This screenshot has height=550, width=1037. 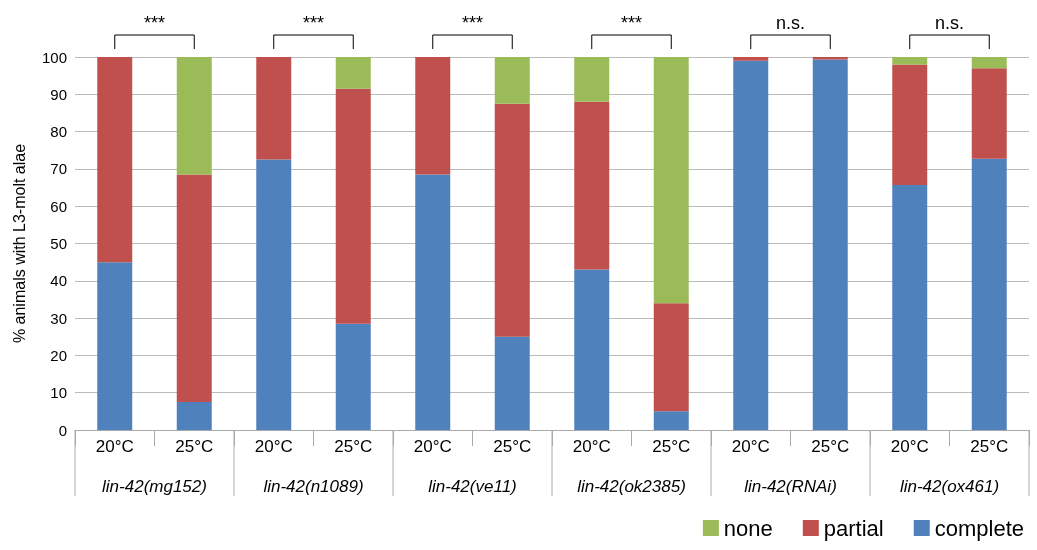 What do you see at coordinates (58, 318) in the screenshot?
I see `y-tick-label: 30` at bounding box center [58, 318].